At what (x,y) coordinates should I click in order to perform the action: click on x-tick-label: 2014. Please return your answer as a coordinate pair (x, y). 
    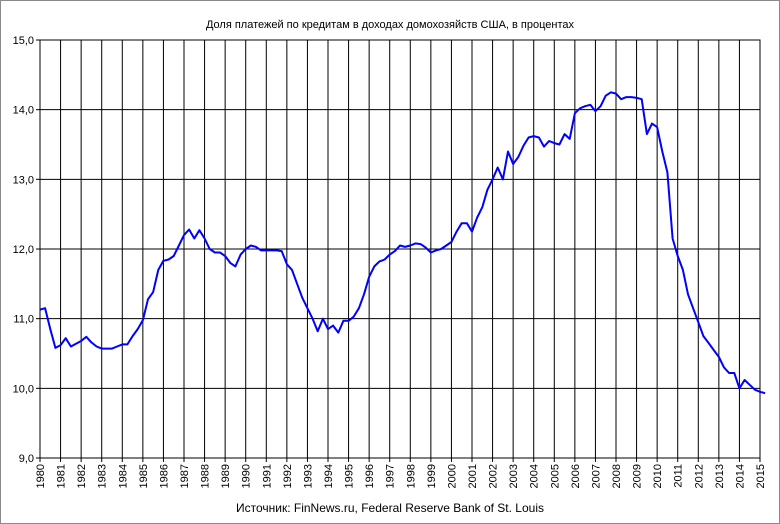
    Looking at the image, I should click on (740, 476).